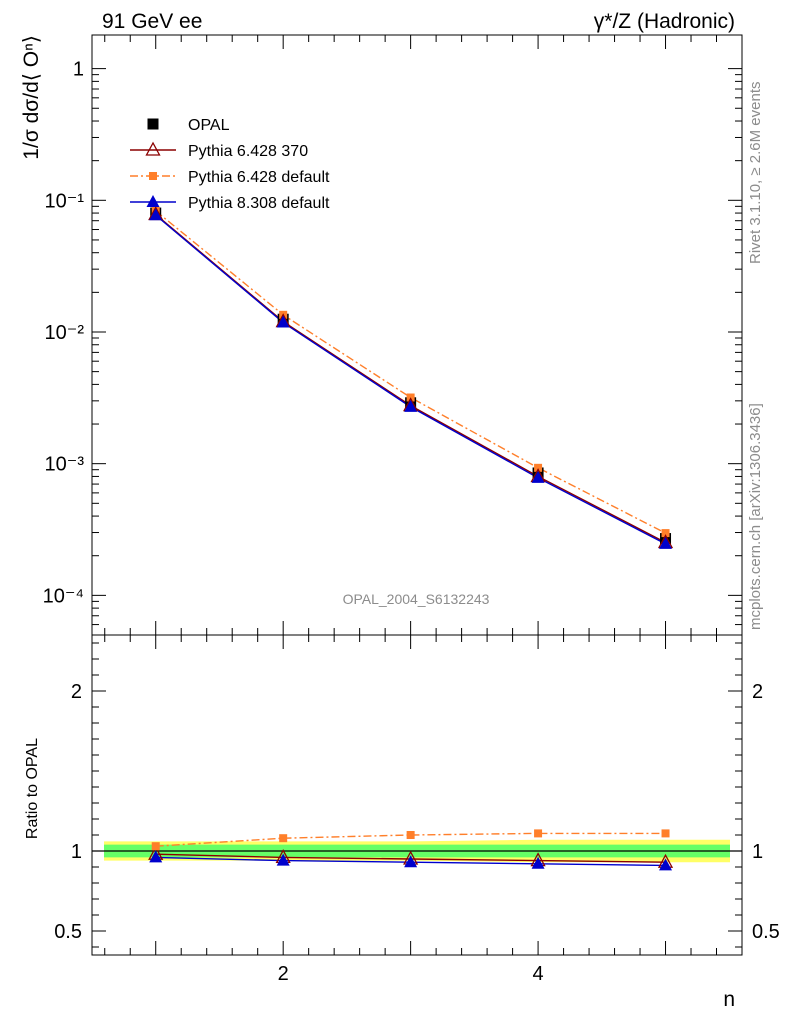 The height and width of the screenshot is (1024, 786). Describe the element at coordinates (259, 177) in the screenshot. I see `legend-label-pythia-6-428-default: Pythia 6.428 default` at that location.